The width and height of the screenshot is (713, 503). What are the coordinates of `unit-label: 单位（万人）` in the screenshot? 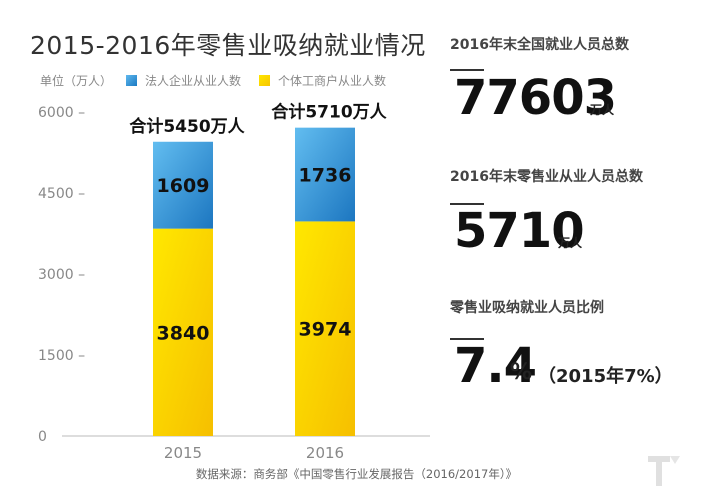 It's located at (76, 81).